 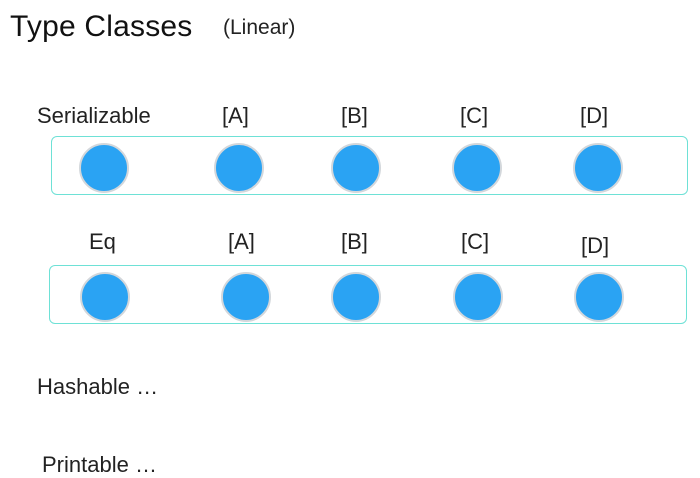 I want to click on row-1-dot-a, so click(x=239, y=168).